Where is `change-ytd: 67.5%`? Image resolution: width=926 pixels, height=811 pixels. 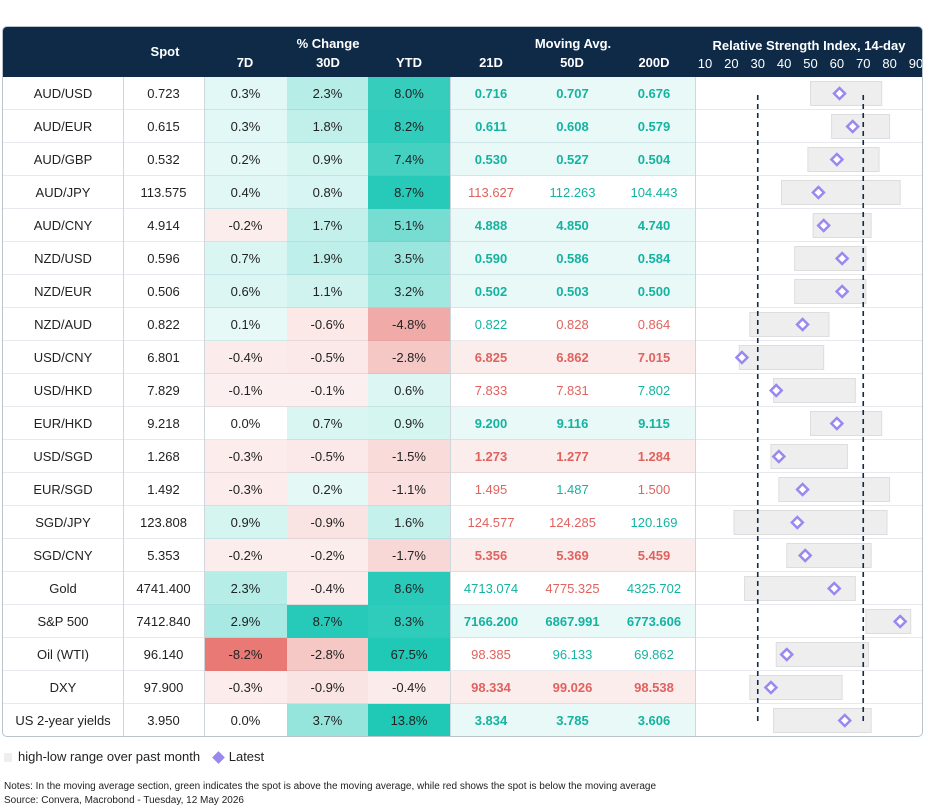 change-ytd: 67.5% is located at coordinates (409, 654).